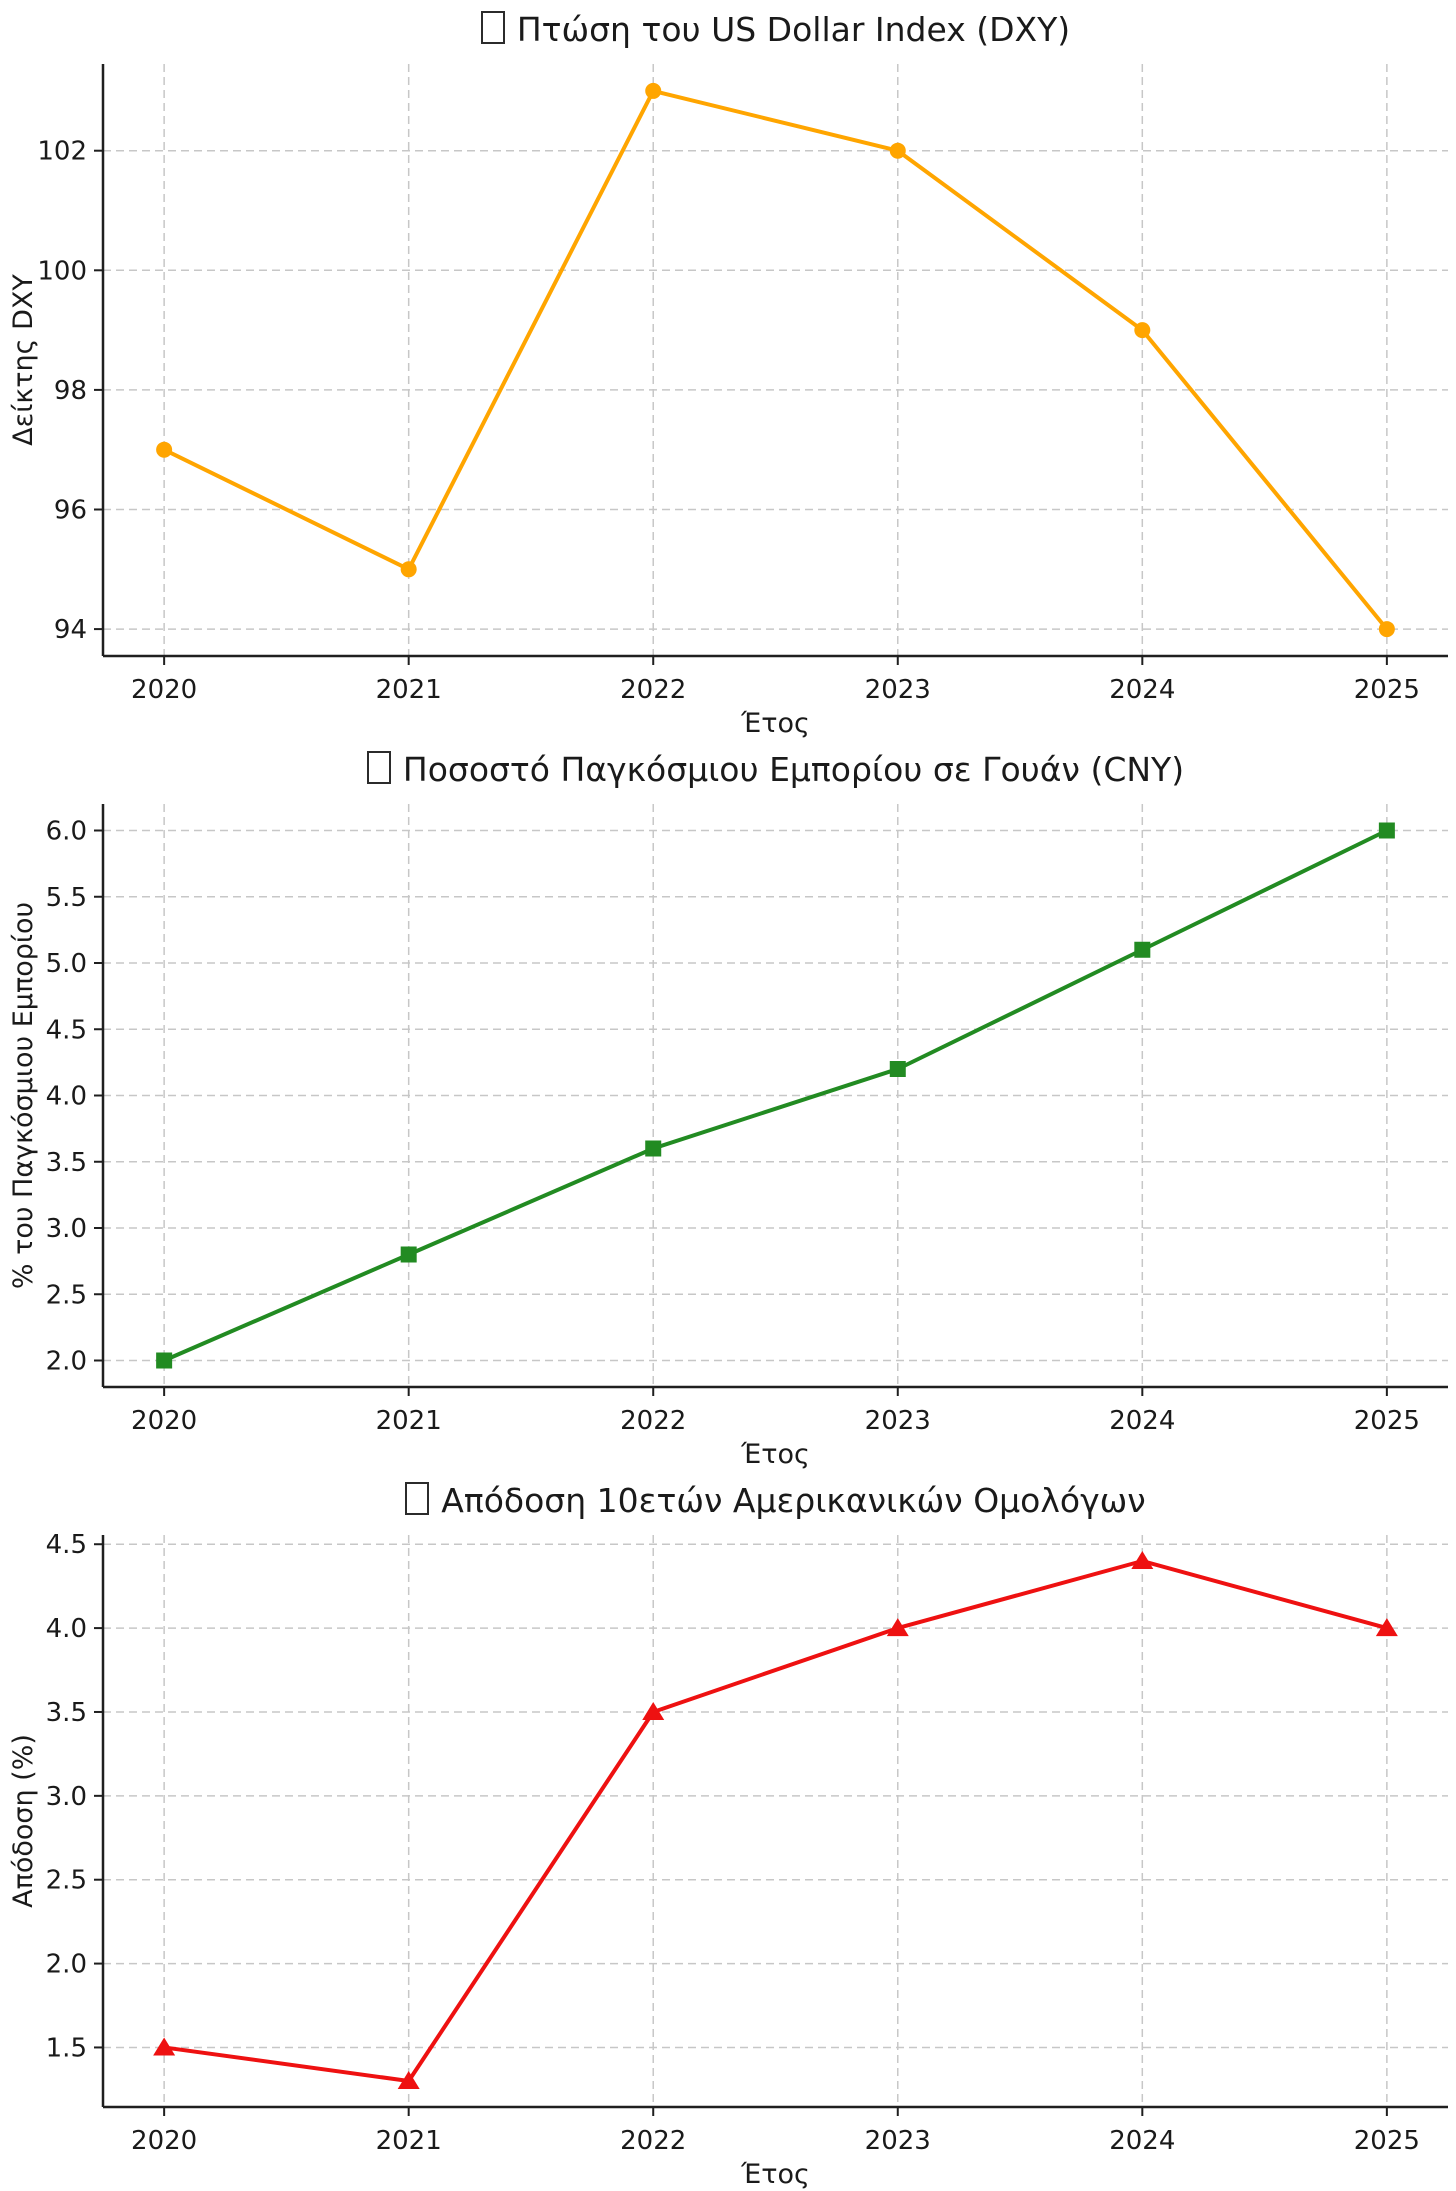 The width and height of the screenshot is (1456, 2191). What do you see at coordinates (66, 832) in the screenshot?
I see `y-tick-label: 6.0` at bounding box center [66, 832].